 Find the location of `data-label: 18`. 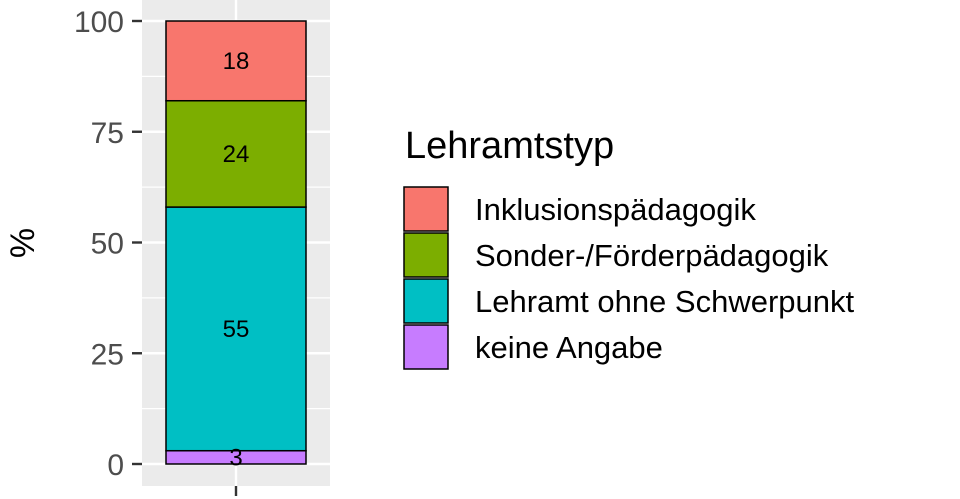

data-label: 18 is located at coordinates (236, 61).